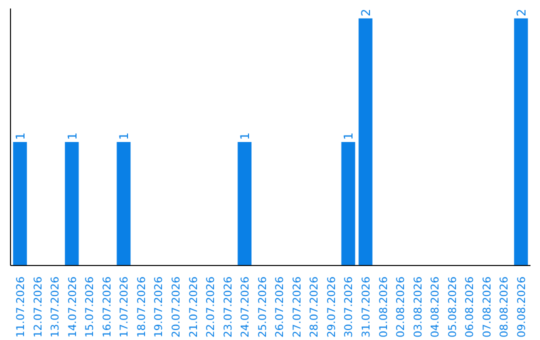 This screenshot has width=540, height=340. I want to click on x-tick-label: 12.07.2026, so click(37, 307).